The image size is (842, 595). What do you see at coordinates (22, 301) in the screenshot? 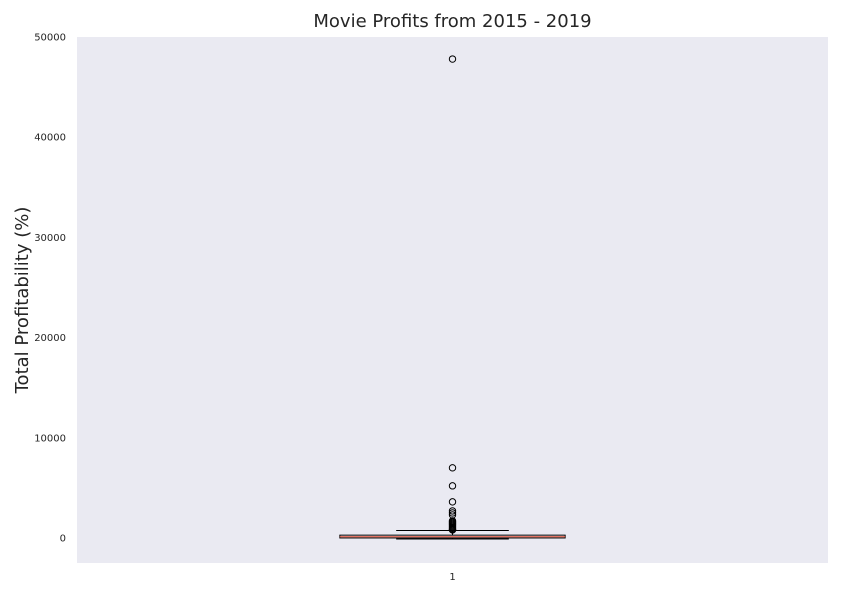
I see `y-axis-label: Total Profitability (%)` at bounding box center [22, 301].